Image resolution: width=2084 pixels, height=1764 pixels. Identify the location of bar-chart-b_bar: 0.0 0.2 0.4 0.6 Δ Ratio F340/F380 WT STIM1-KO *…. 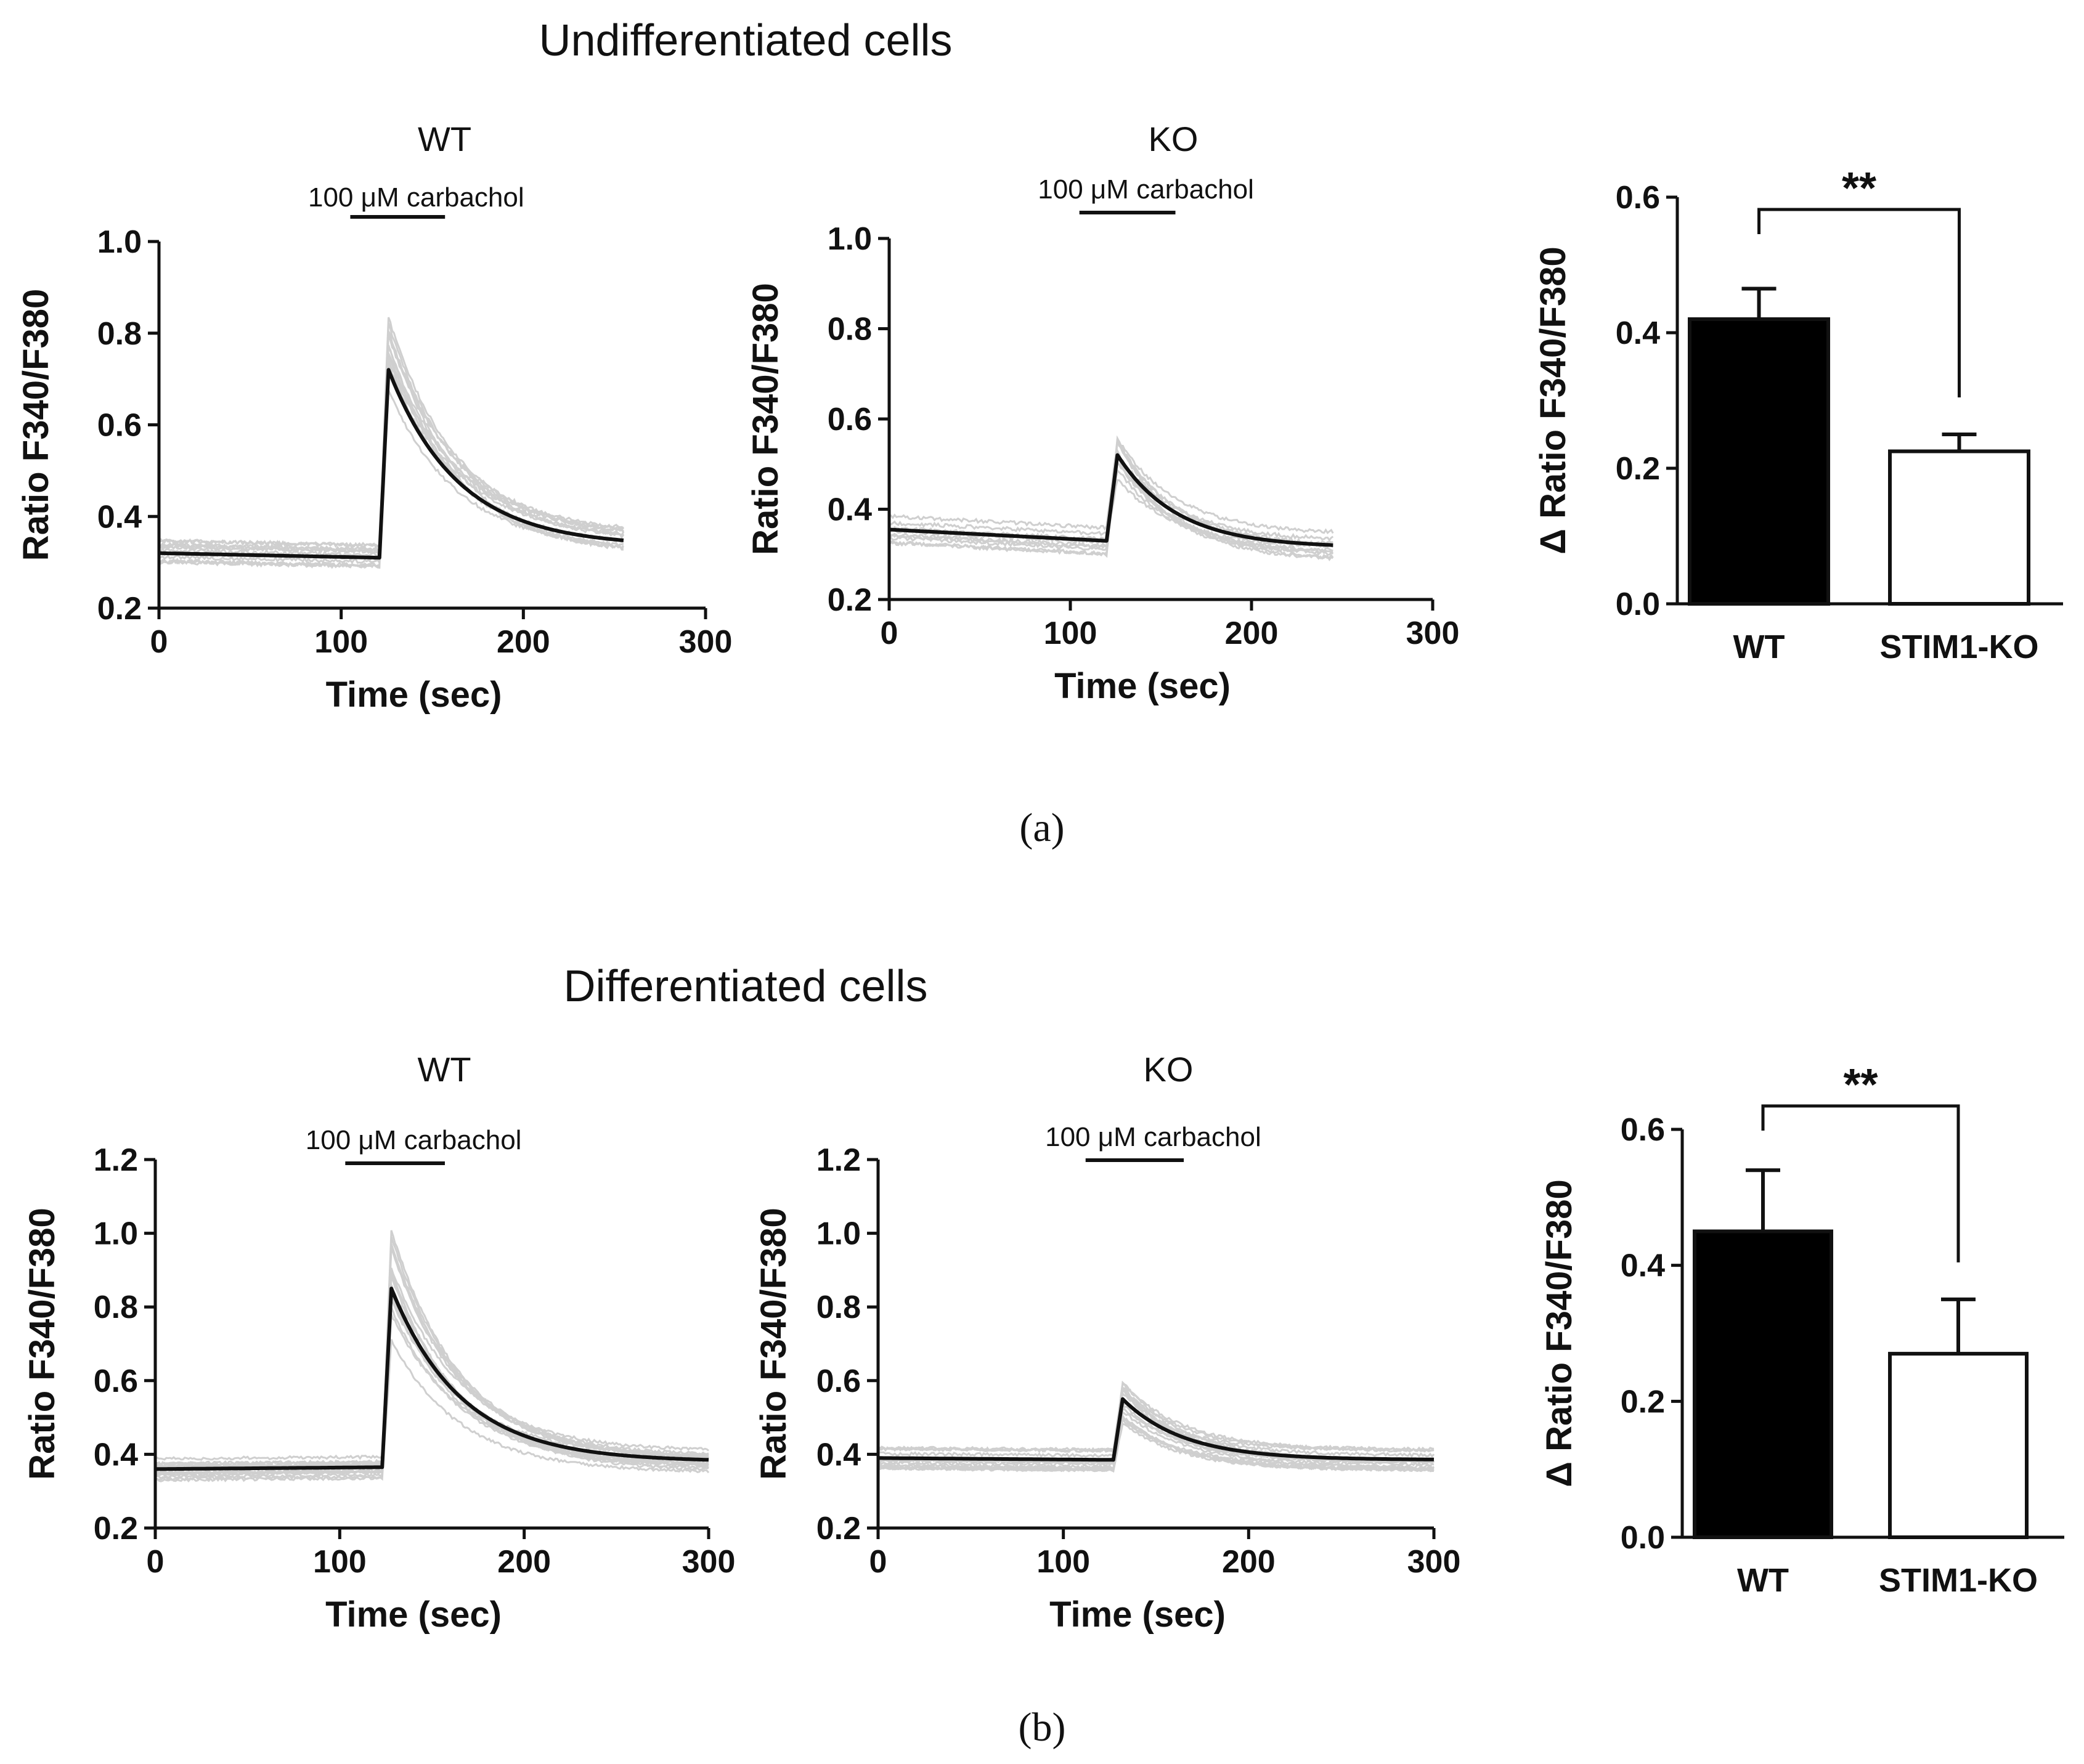
(1801, 1329).